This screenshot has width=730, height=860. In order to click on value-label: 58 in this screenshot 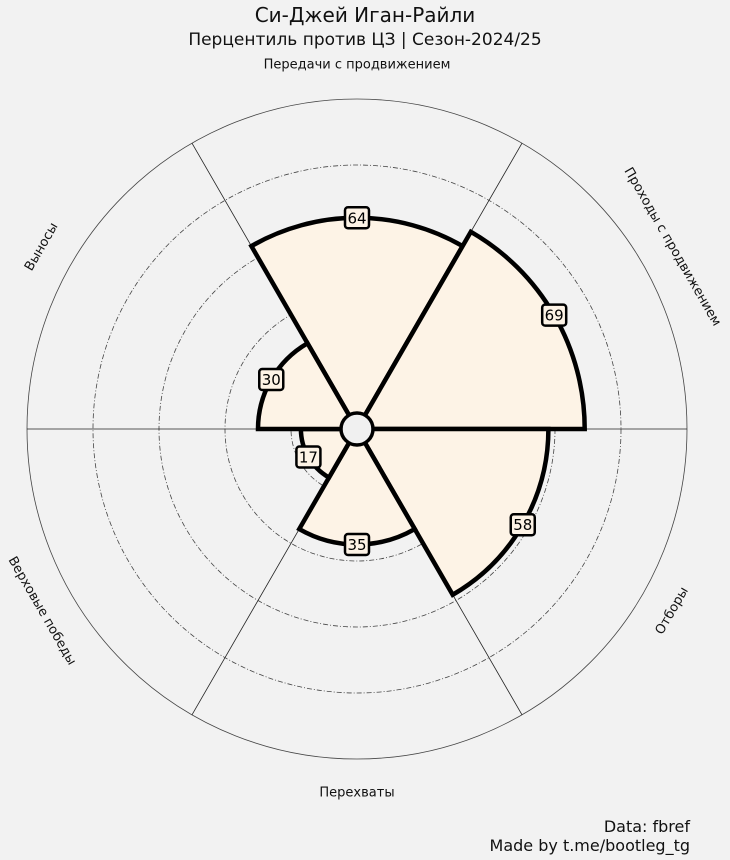, I will do `click(522, 525)`.